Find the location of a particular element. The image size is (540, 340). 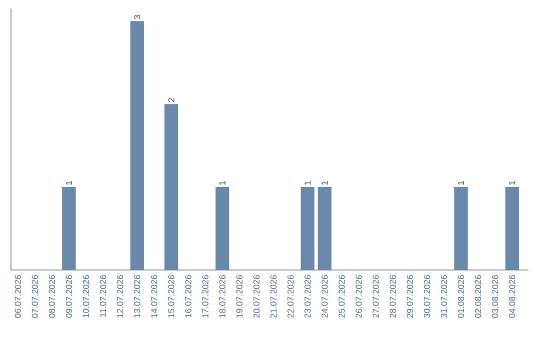

x-tick-label: 11.07.2026 is located at coordinates (103, 296).